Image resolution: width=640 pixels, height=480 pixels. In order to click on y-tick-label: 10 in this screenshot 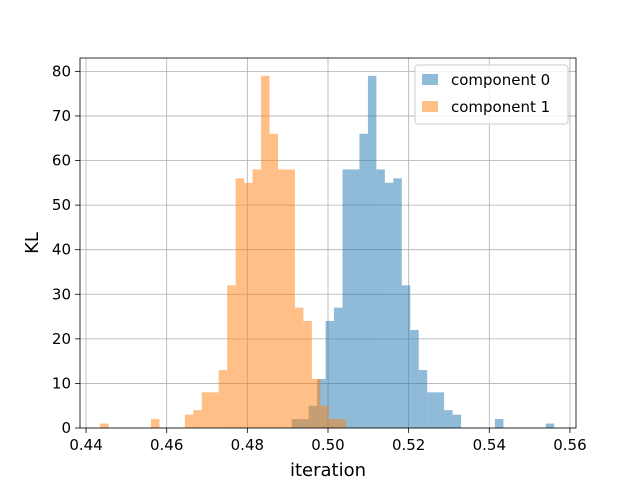, I will do `click(61, 383)`.